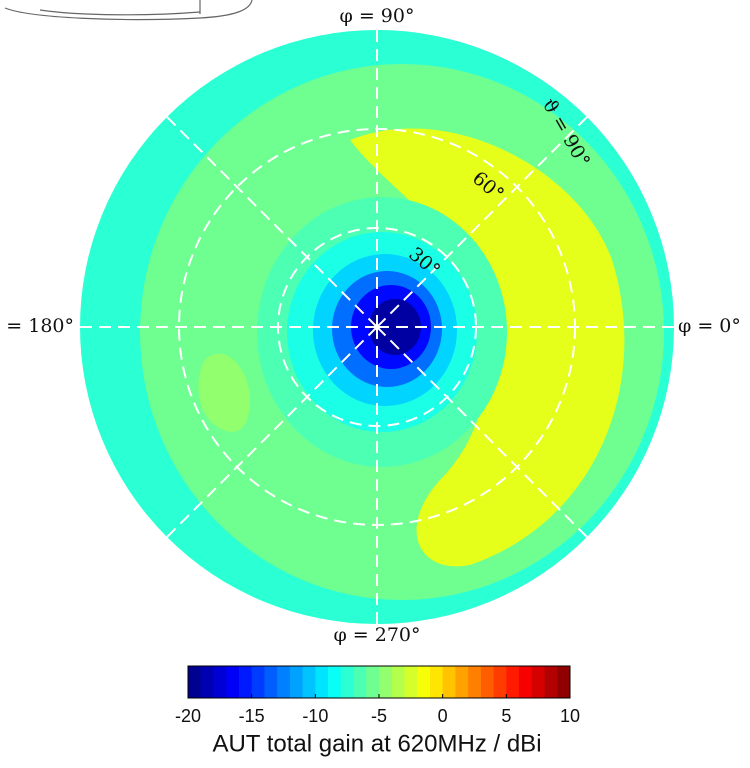 The width and height of the screenshot is (750, 768). I want to click on angle-tick-label: φ = 90°, so click(377, 16).